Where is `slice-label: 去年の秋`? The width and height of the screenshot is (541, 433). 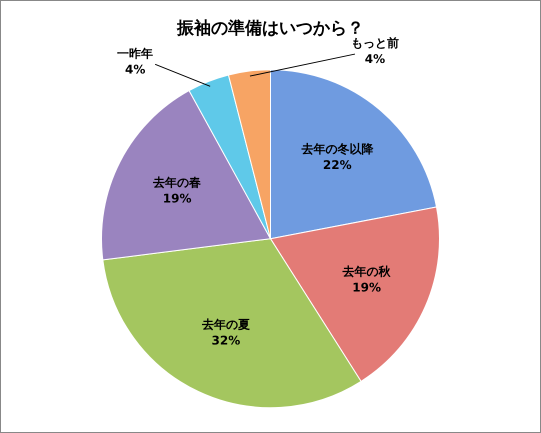
slice-label: 去年の秋 is located at coordinates (367, 271).